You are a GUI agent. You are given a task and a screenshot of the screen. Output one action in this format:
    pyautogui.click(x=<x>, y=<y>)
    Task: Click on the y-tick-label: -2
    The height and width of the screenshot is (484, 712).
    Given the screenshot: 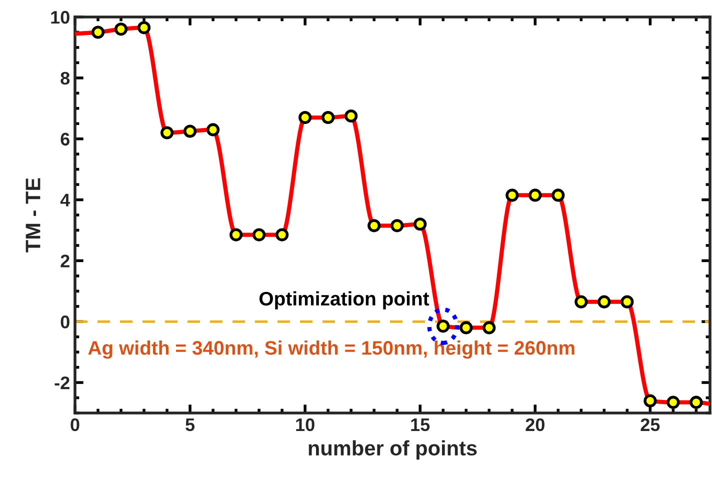 What is the action you would take?
    pyautogui.click(x=62, y=383)
    